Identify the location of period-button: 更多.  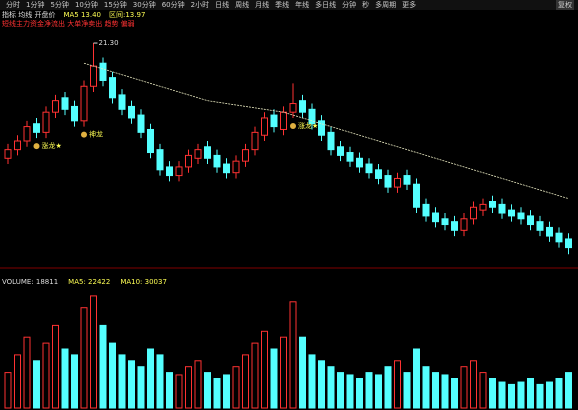
(409, 5).